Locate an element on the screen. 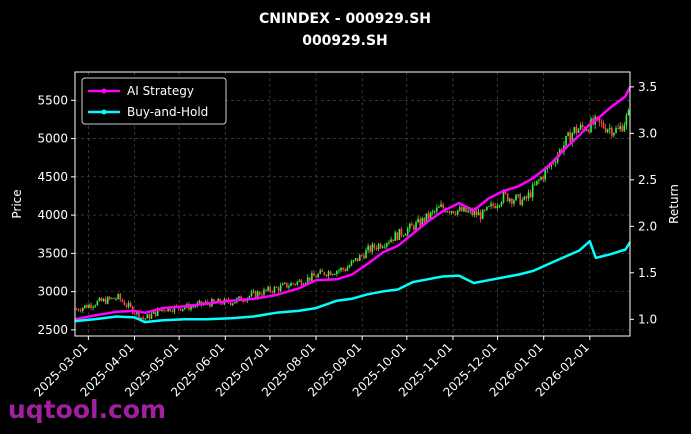  legend-label-buy-and-hold: Buy-and-Hold is located at coordinates (167, 112).